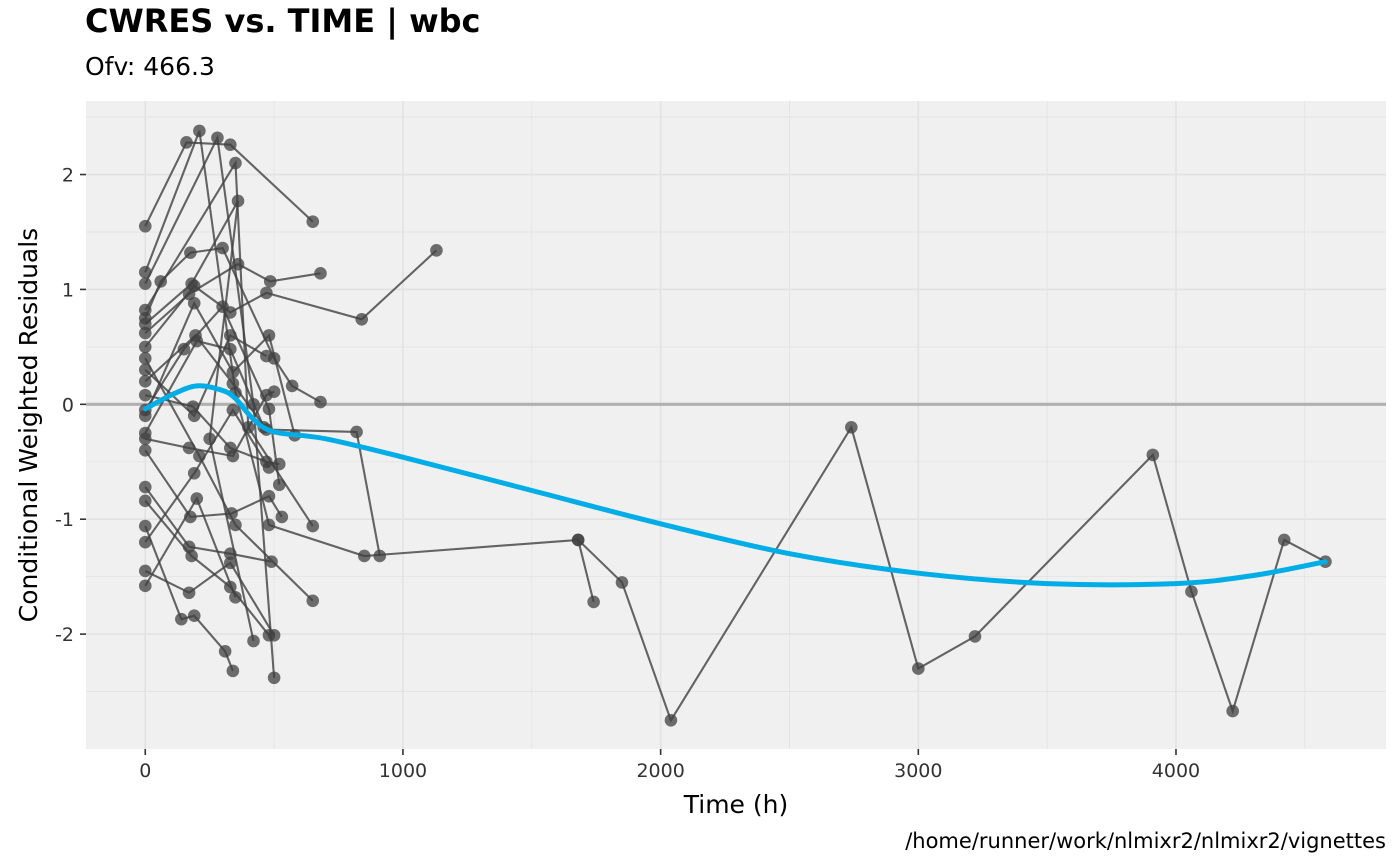  Describe the element at coordinates (1176, 771) in the screenshot. I see `x-tick-label: 4000` at that location.